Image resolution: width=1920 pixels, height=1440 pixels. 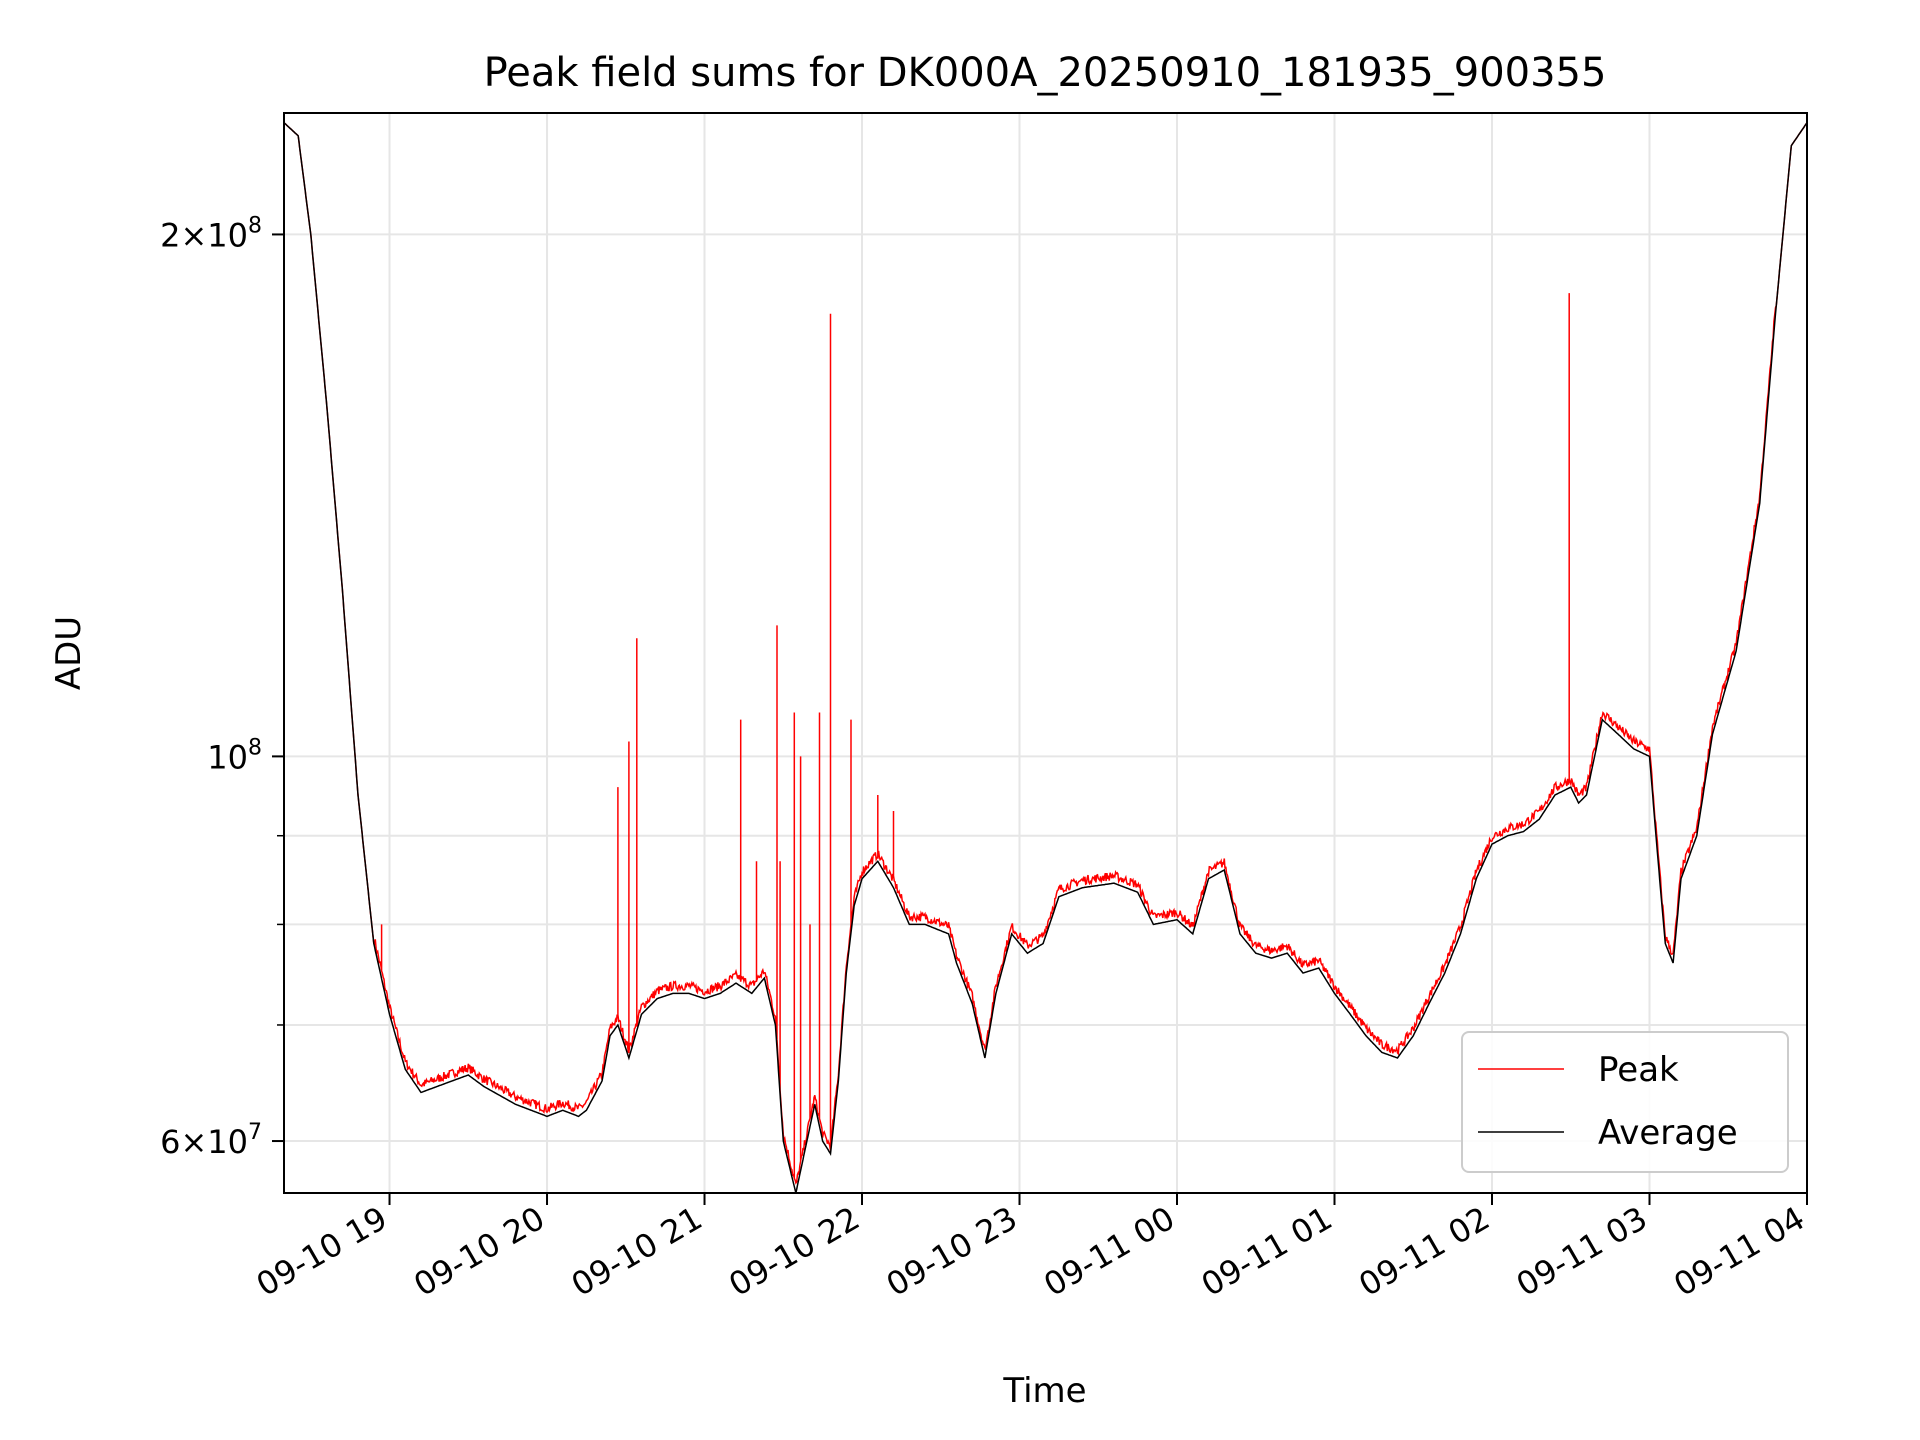 I want to click on legend-box, so click(x=1625, y=1102).